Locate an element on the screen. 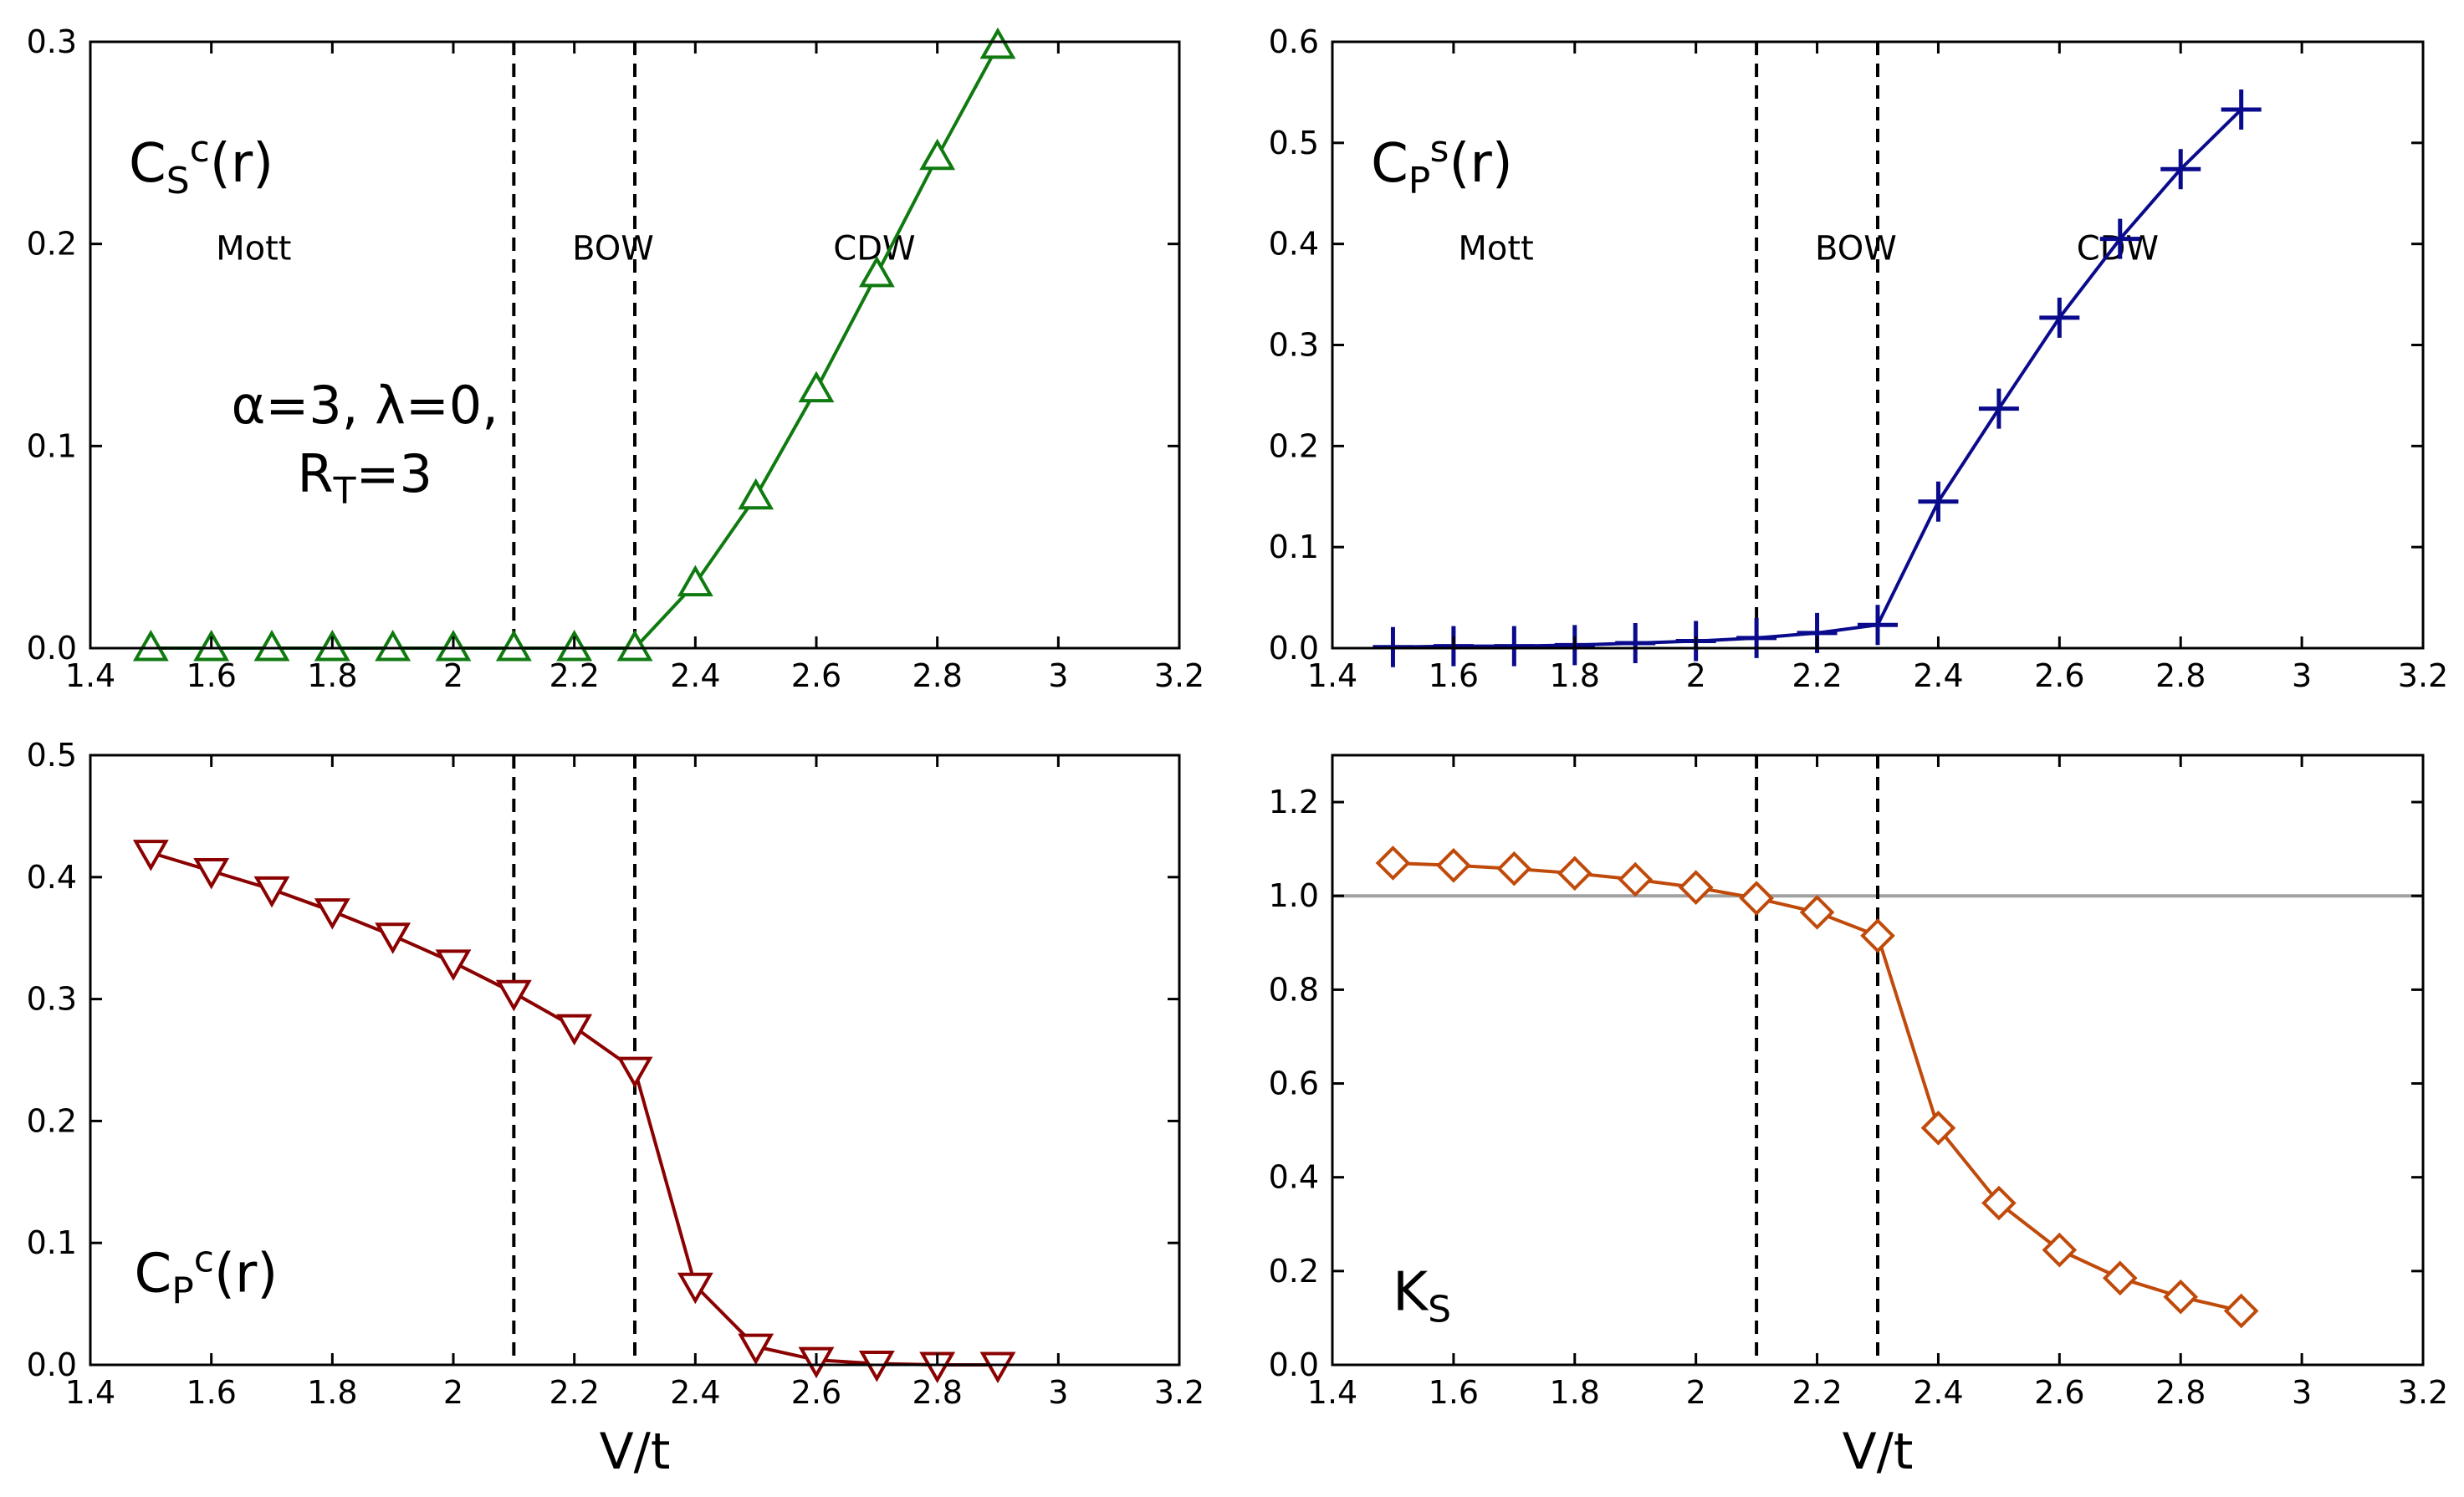 The height and width of the screenshot is (1497, 2464). quantity-label: CPs(r) is located at coordinates (1442, 165).